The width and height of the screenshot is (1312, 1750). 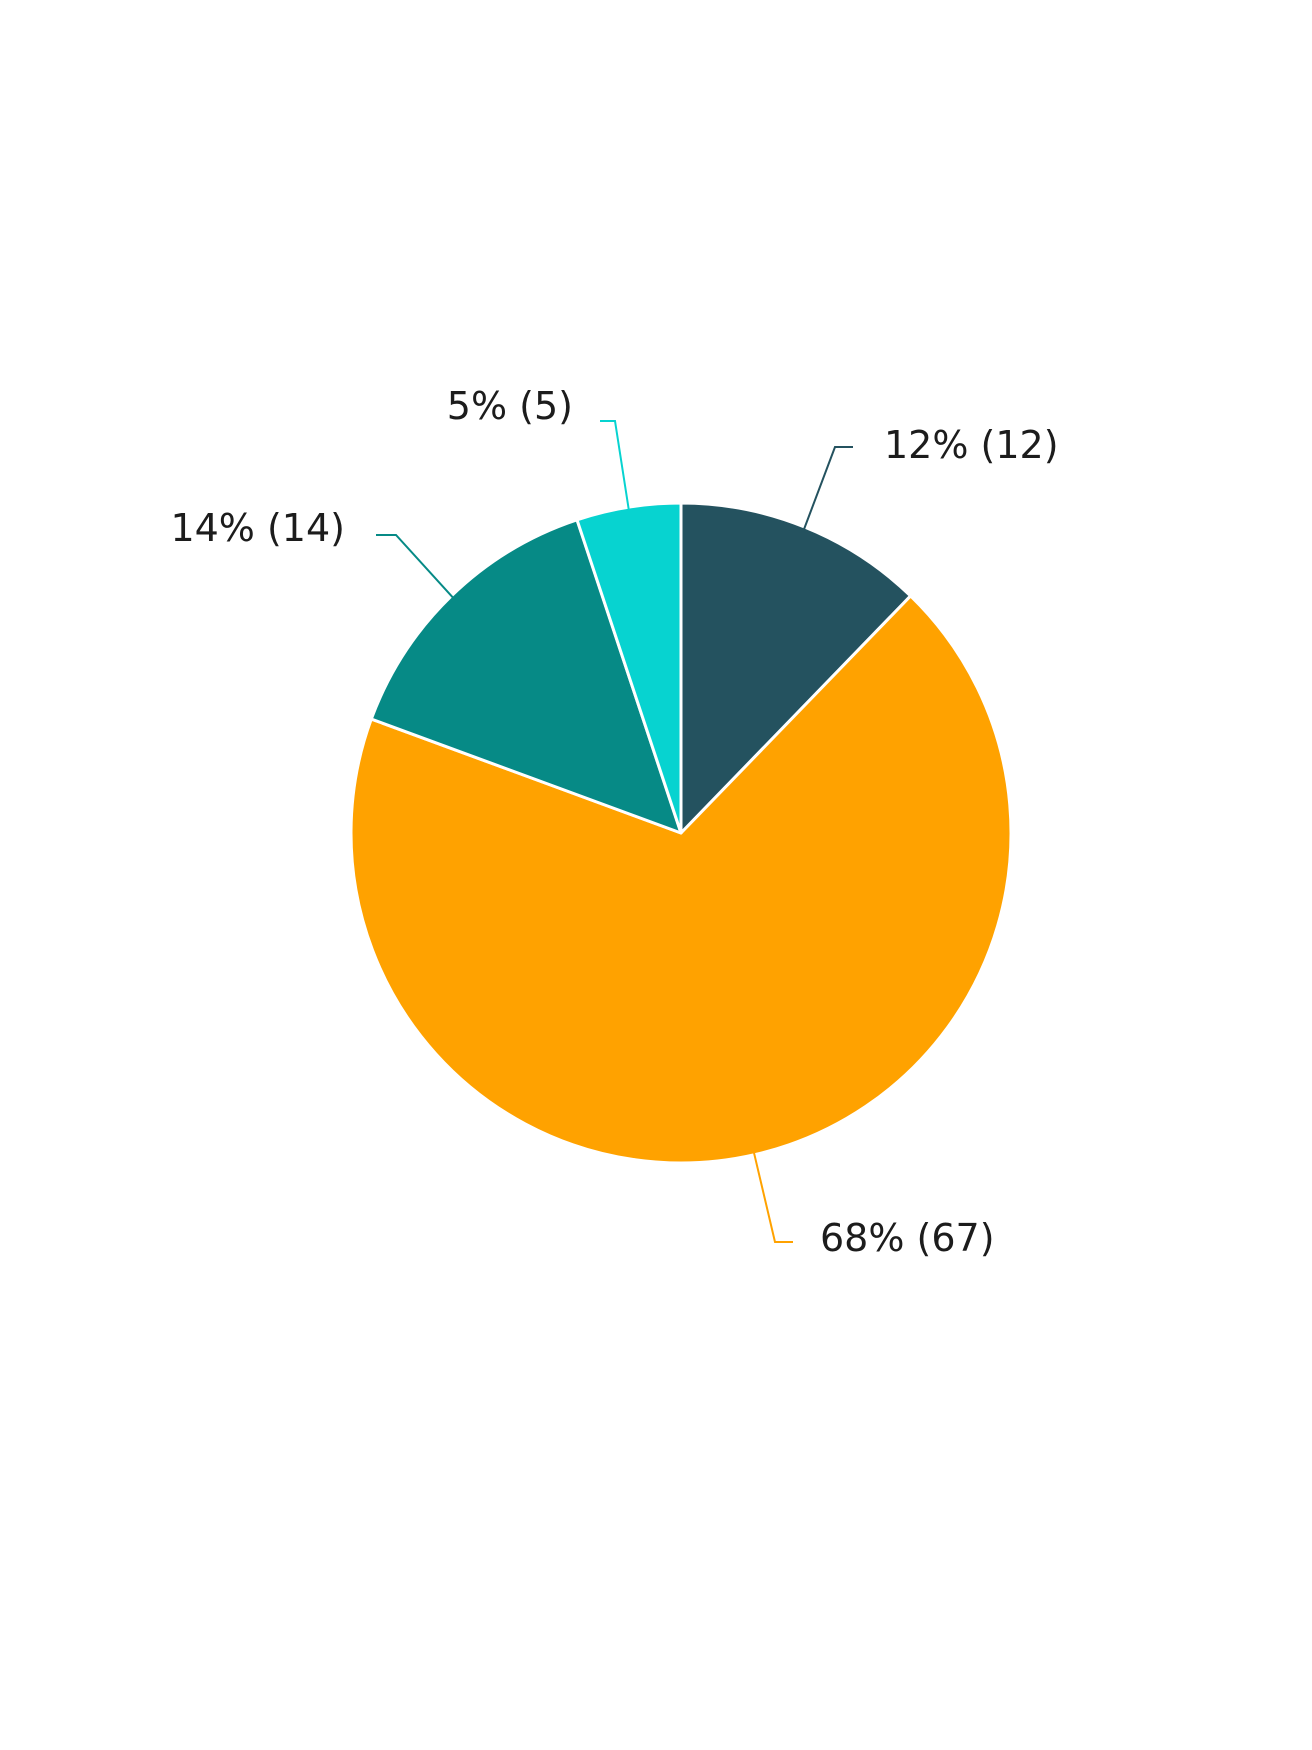 What do you see at coordinates (926, 445) in the screenshot?
I see `data-label-percent-0: 12%` at bounding box center [926, 445].